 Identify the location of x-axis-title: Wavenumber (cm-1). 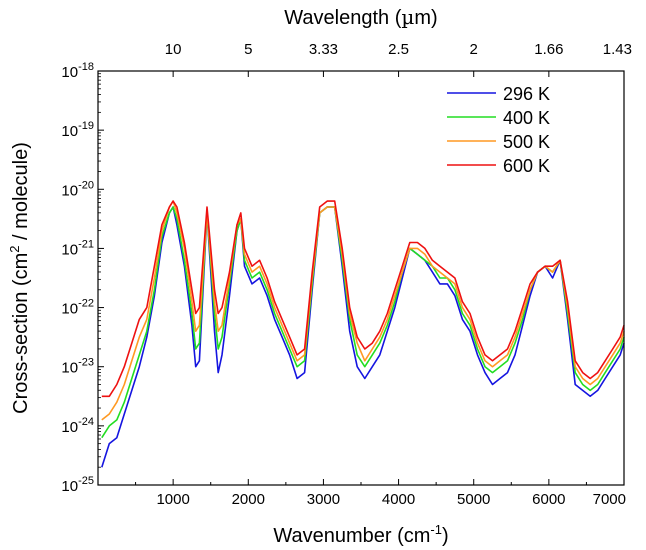
(360, 534).